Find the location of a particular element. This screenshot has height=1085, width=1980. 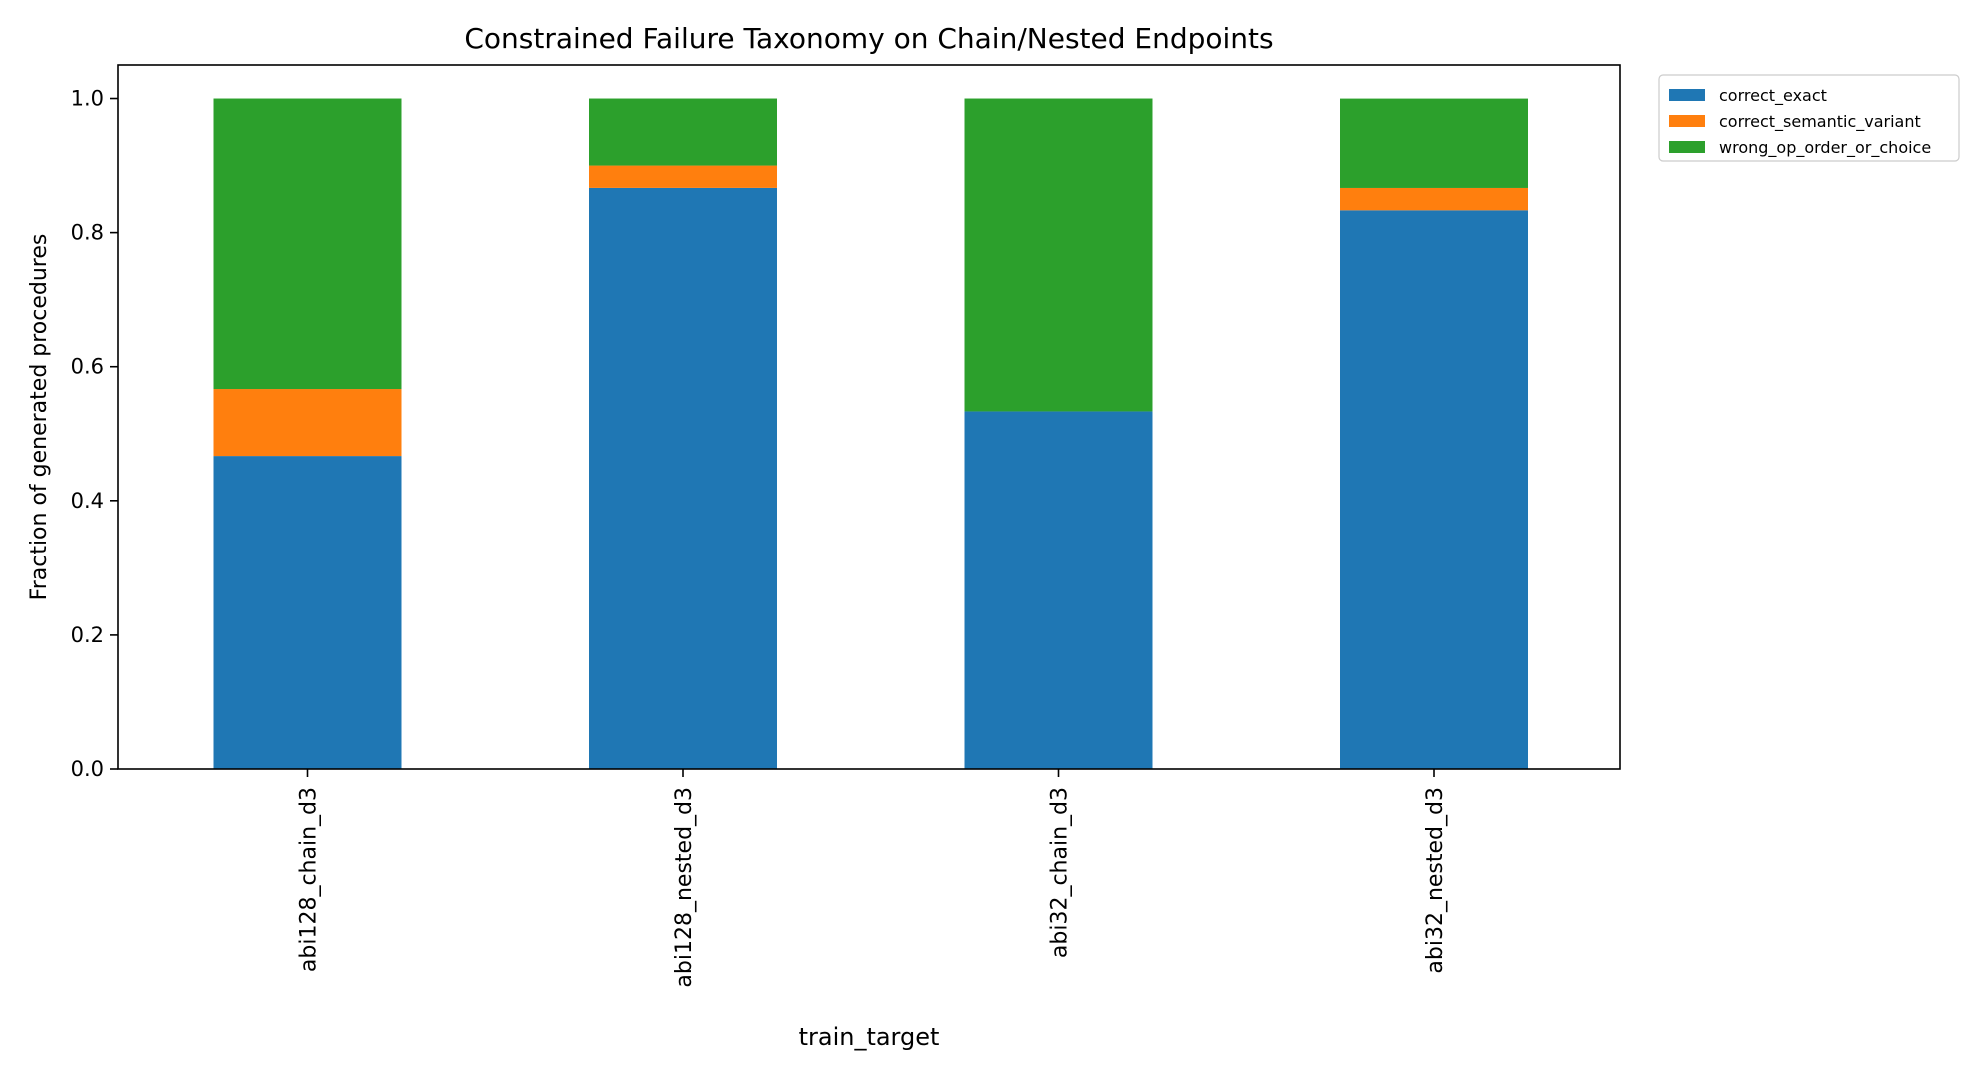

bar-wrong_op_order_or_choice-abi32_chain_d3 is located at coordinates (1058, 255).